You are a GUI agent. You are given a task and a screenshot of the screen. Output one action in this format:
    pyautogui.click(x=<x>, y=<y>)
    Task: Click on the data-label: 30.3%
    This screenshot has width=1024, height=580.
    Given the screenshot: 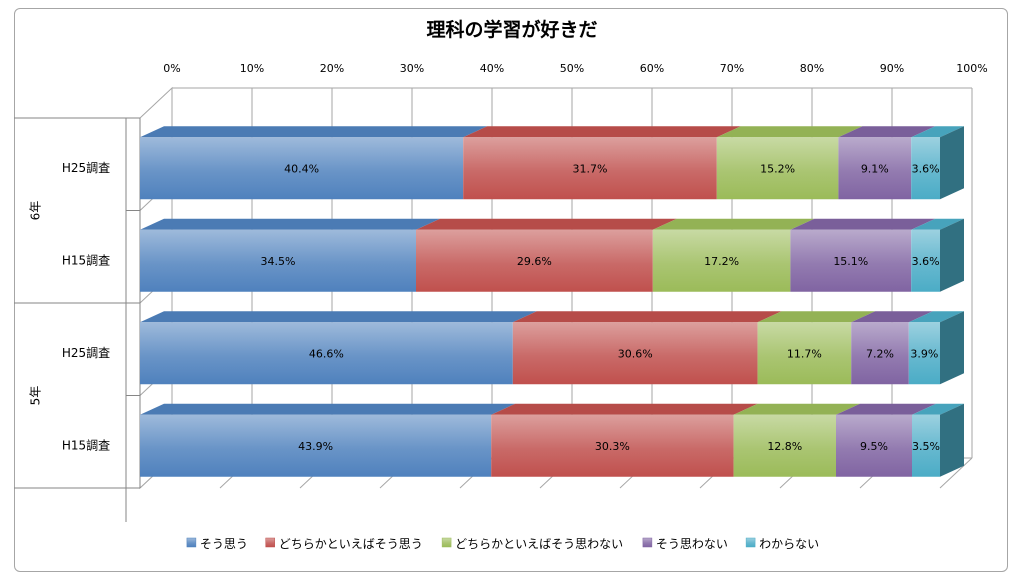 What is the action you would take?
    pyautogui.click(x=612, y=446)
    